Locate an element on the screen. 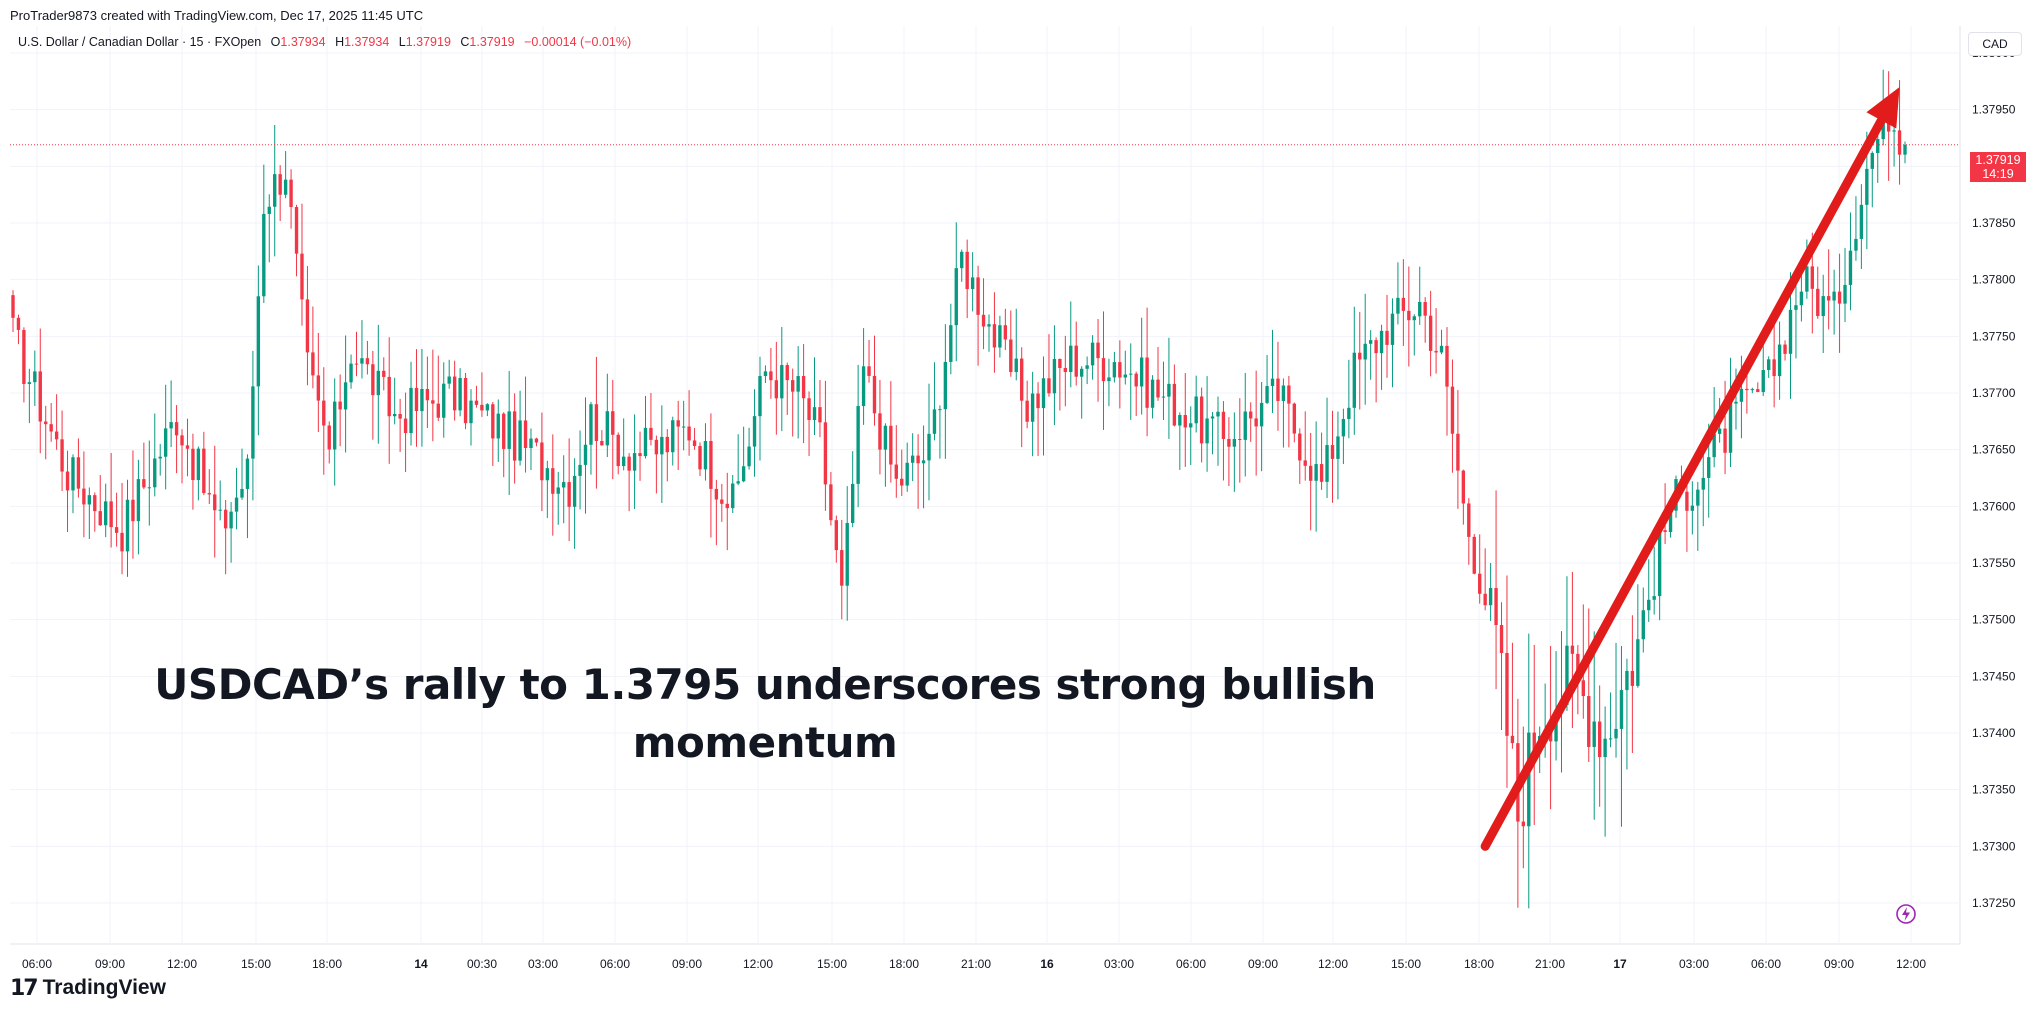 The image size is (2039, 1022). tradingview-logo: 17 TradingView is located at coordinates (88, 988).